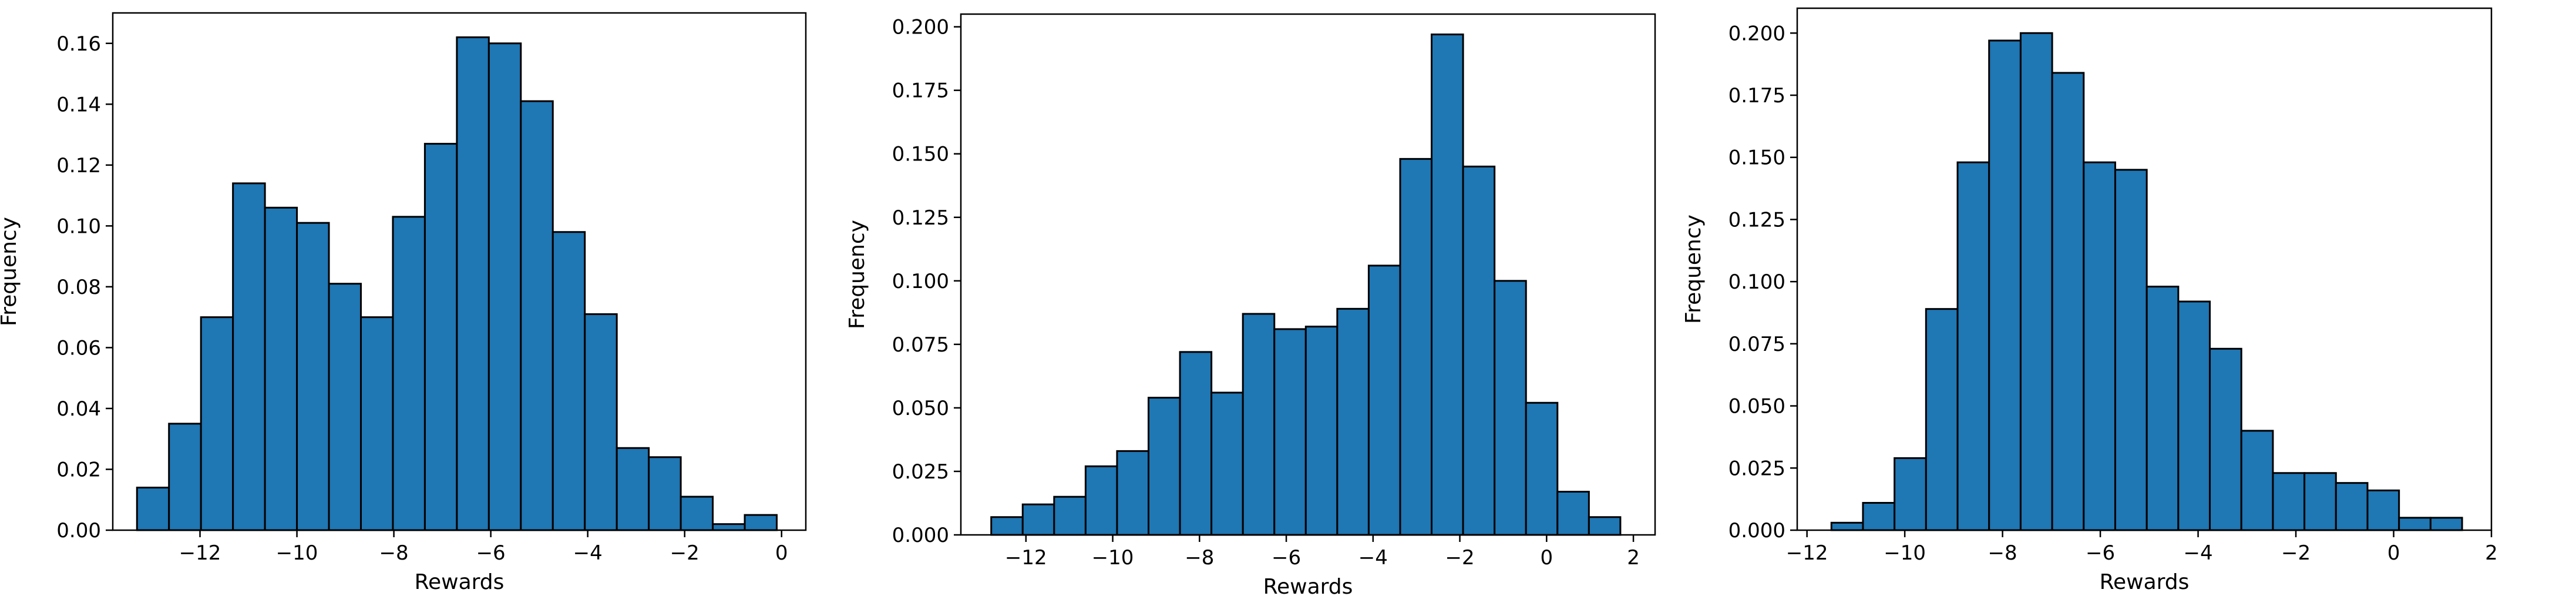  I want to click on y-tick-label: 0.14, so click(78, 104).